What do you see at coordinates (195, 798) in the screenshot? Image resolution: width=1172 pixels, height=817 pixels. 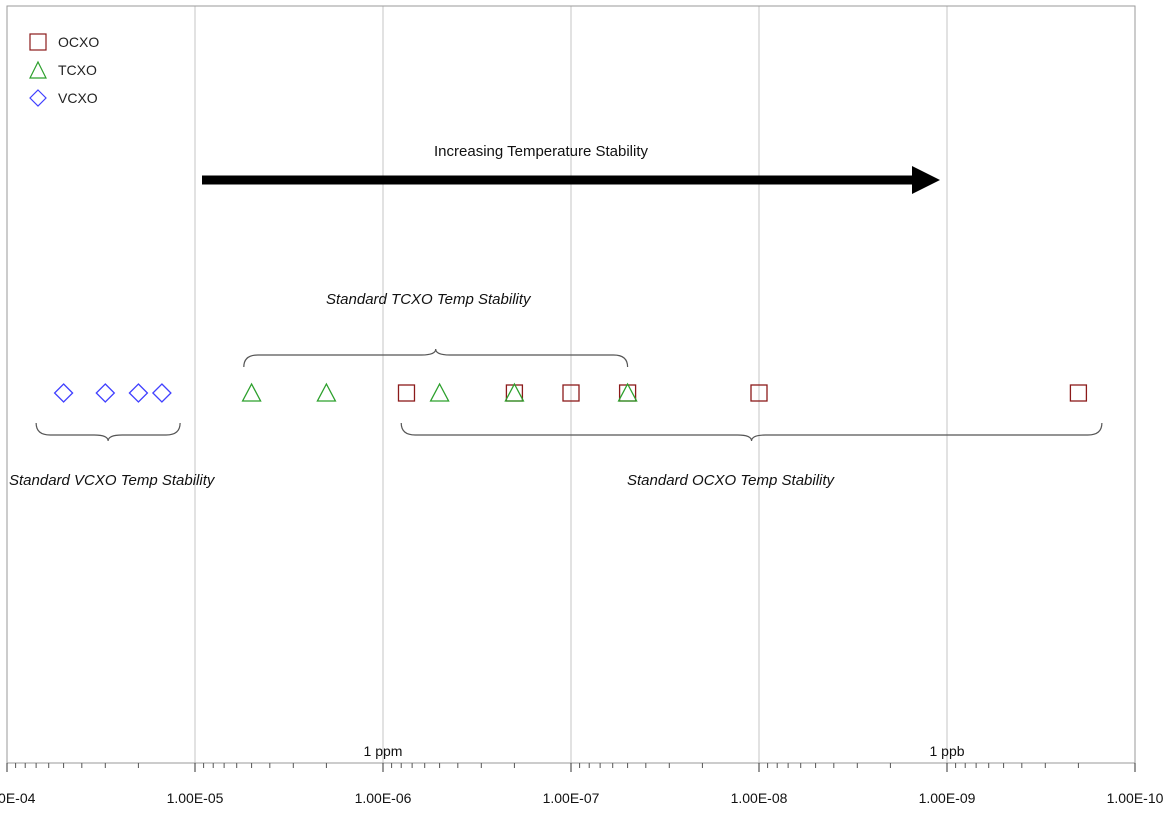 I see `x-tick-label: 1.00E-05` at bounding box center [195, 798].